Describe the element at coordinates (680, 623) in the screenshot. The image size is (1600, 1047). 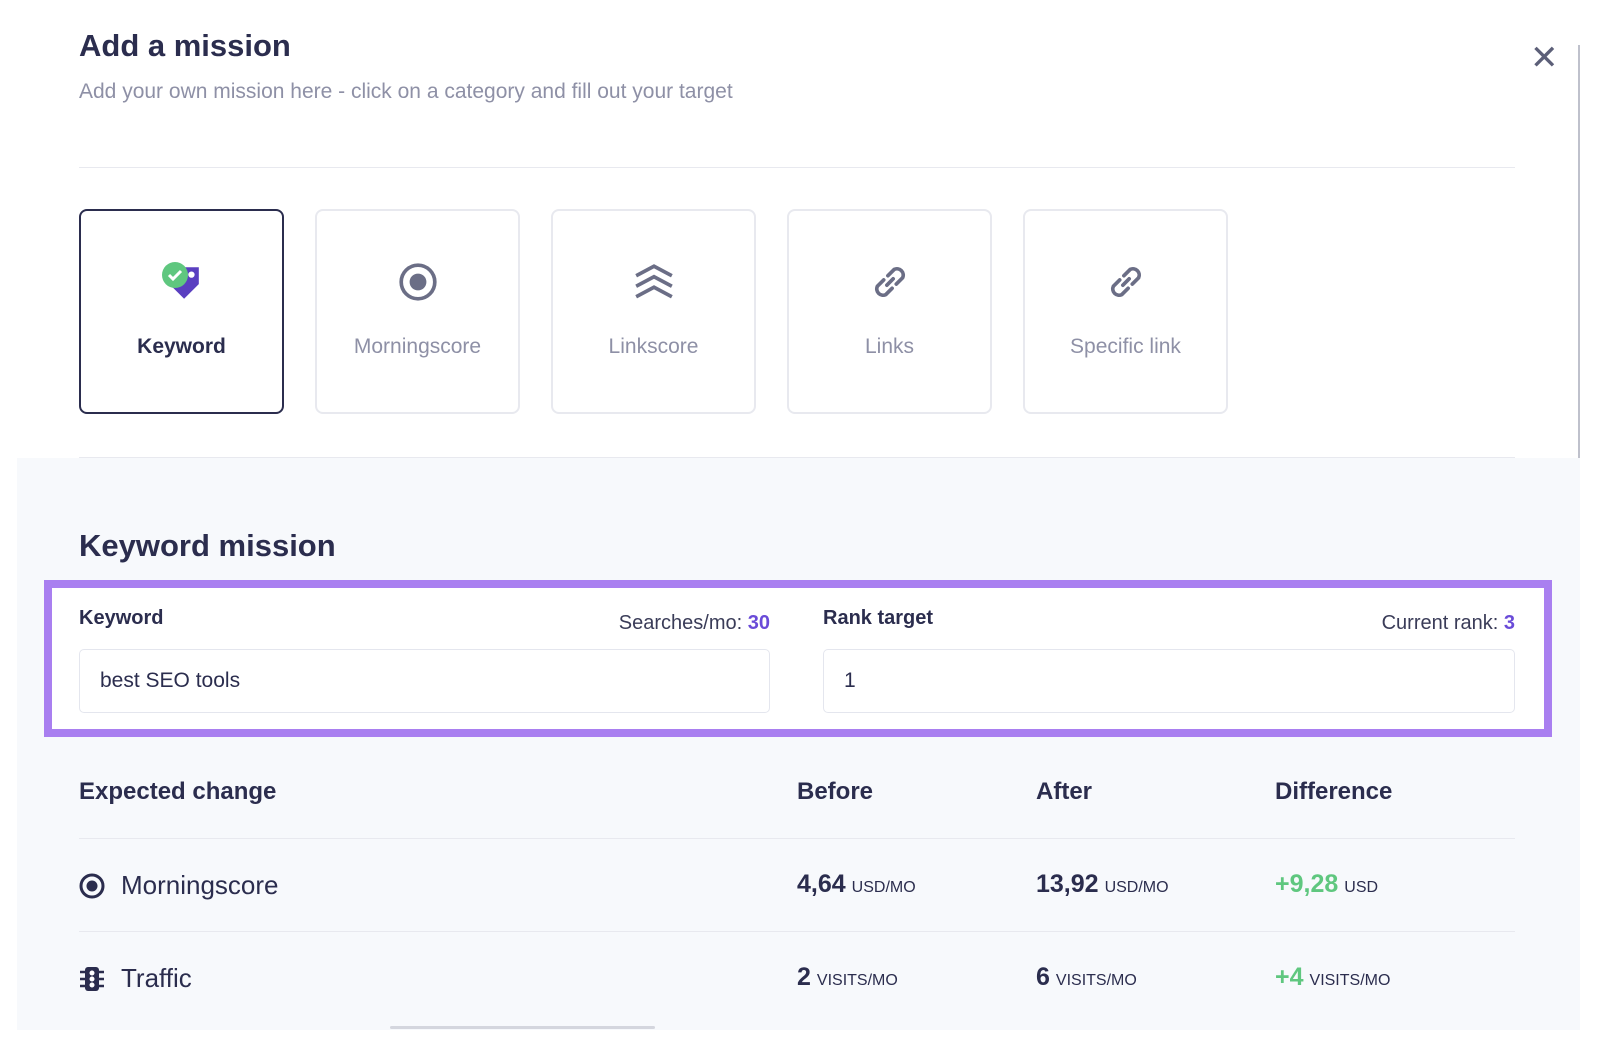
I see `meta-label: Searches/mo:` at that location.